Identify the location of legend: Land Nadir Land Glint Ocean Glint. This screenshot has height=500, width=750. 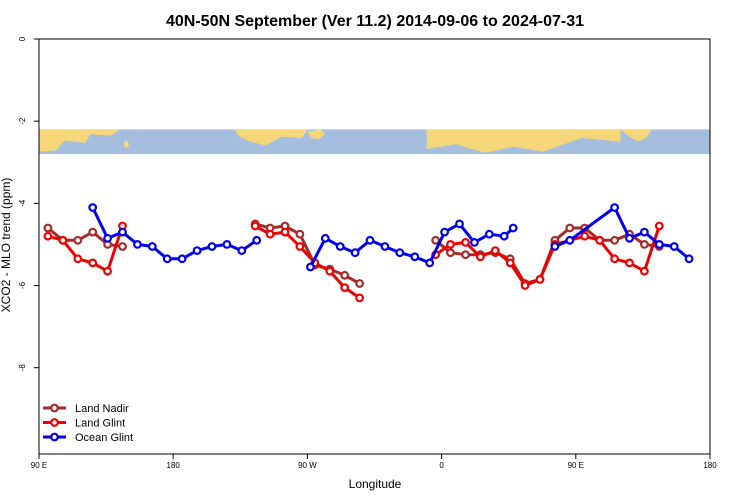
(88, 423).